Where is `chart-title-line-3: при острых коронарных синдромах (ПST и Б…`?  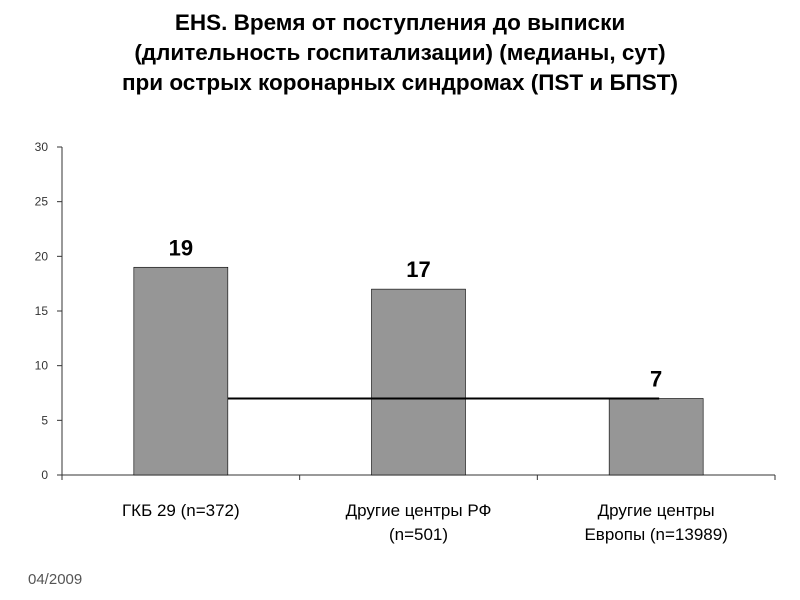 chart-title-line-3: при острых коронарных синдромах (ПST и Б… is located at coordinates (400, 82).